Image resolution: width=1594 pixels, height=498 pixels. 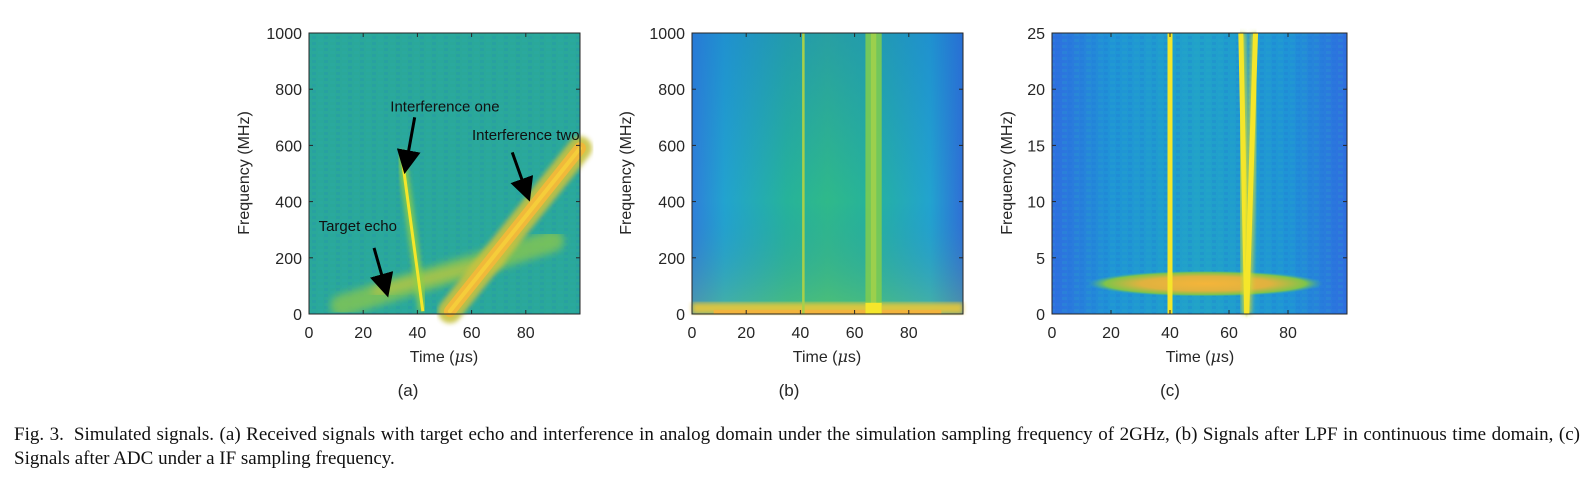 I want to click on y-tick-label: 15, so click(x=1036, y=146).